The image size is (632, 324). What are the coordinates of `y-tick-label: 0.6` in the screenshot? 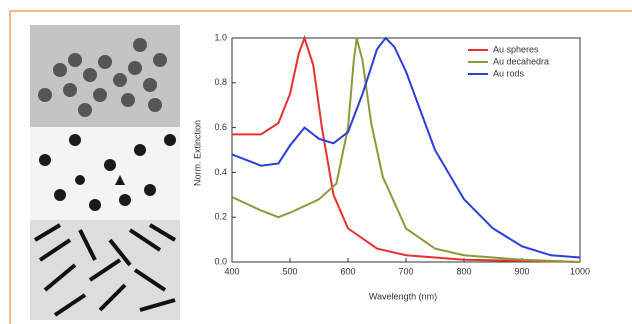 It's located at (220, 127).